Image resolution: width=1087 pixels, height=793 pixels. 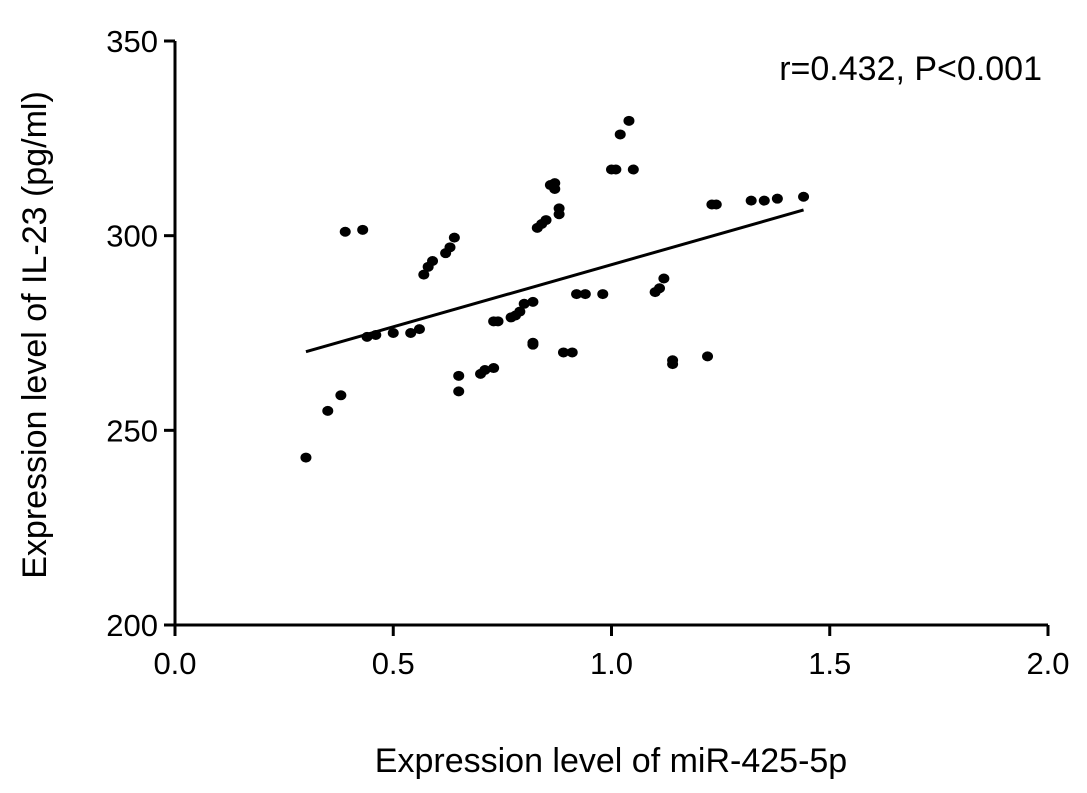 What do you see at coordinates (554, 281) in the screenshot?
I see `regression-line` at bounding box center [554, 281].